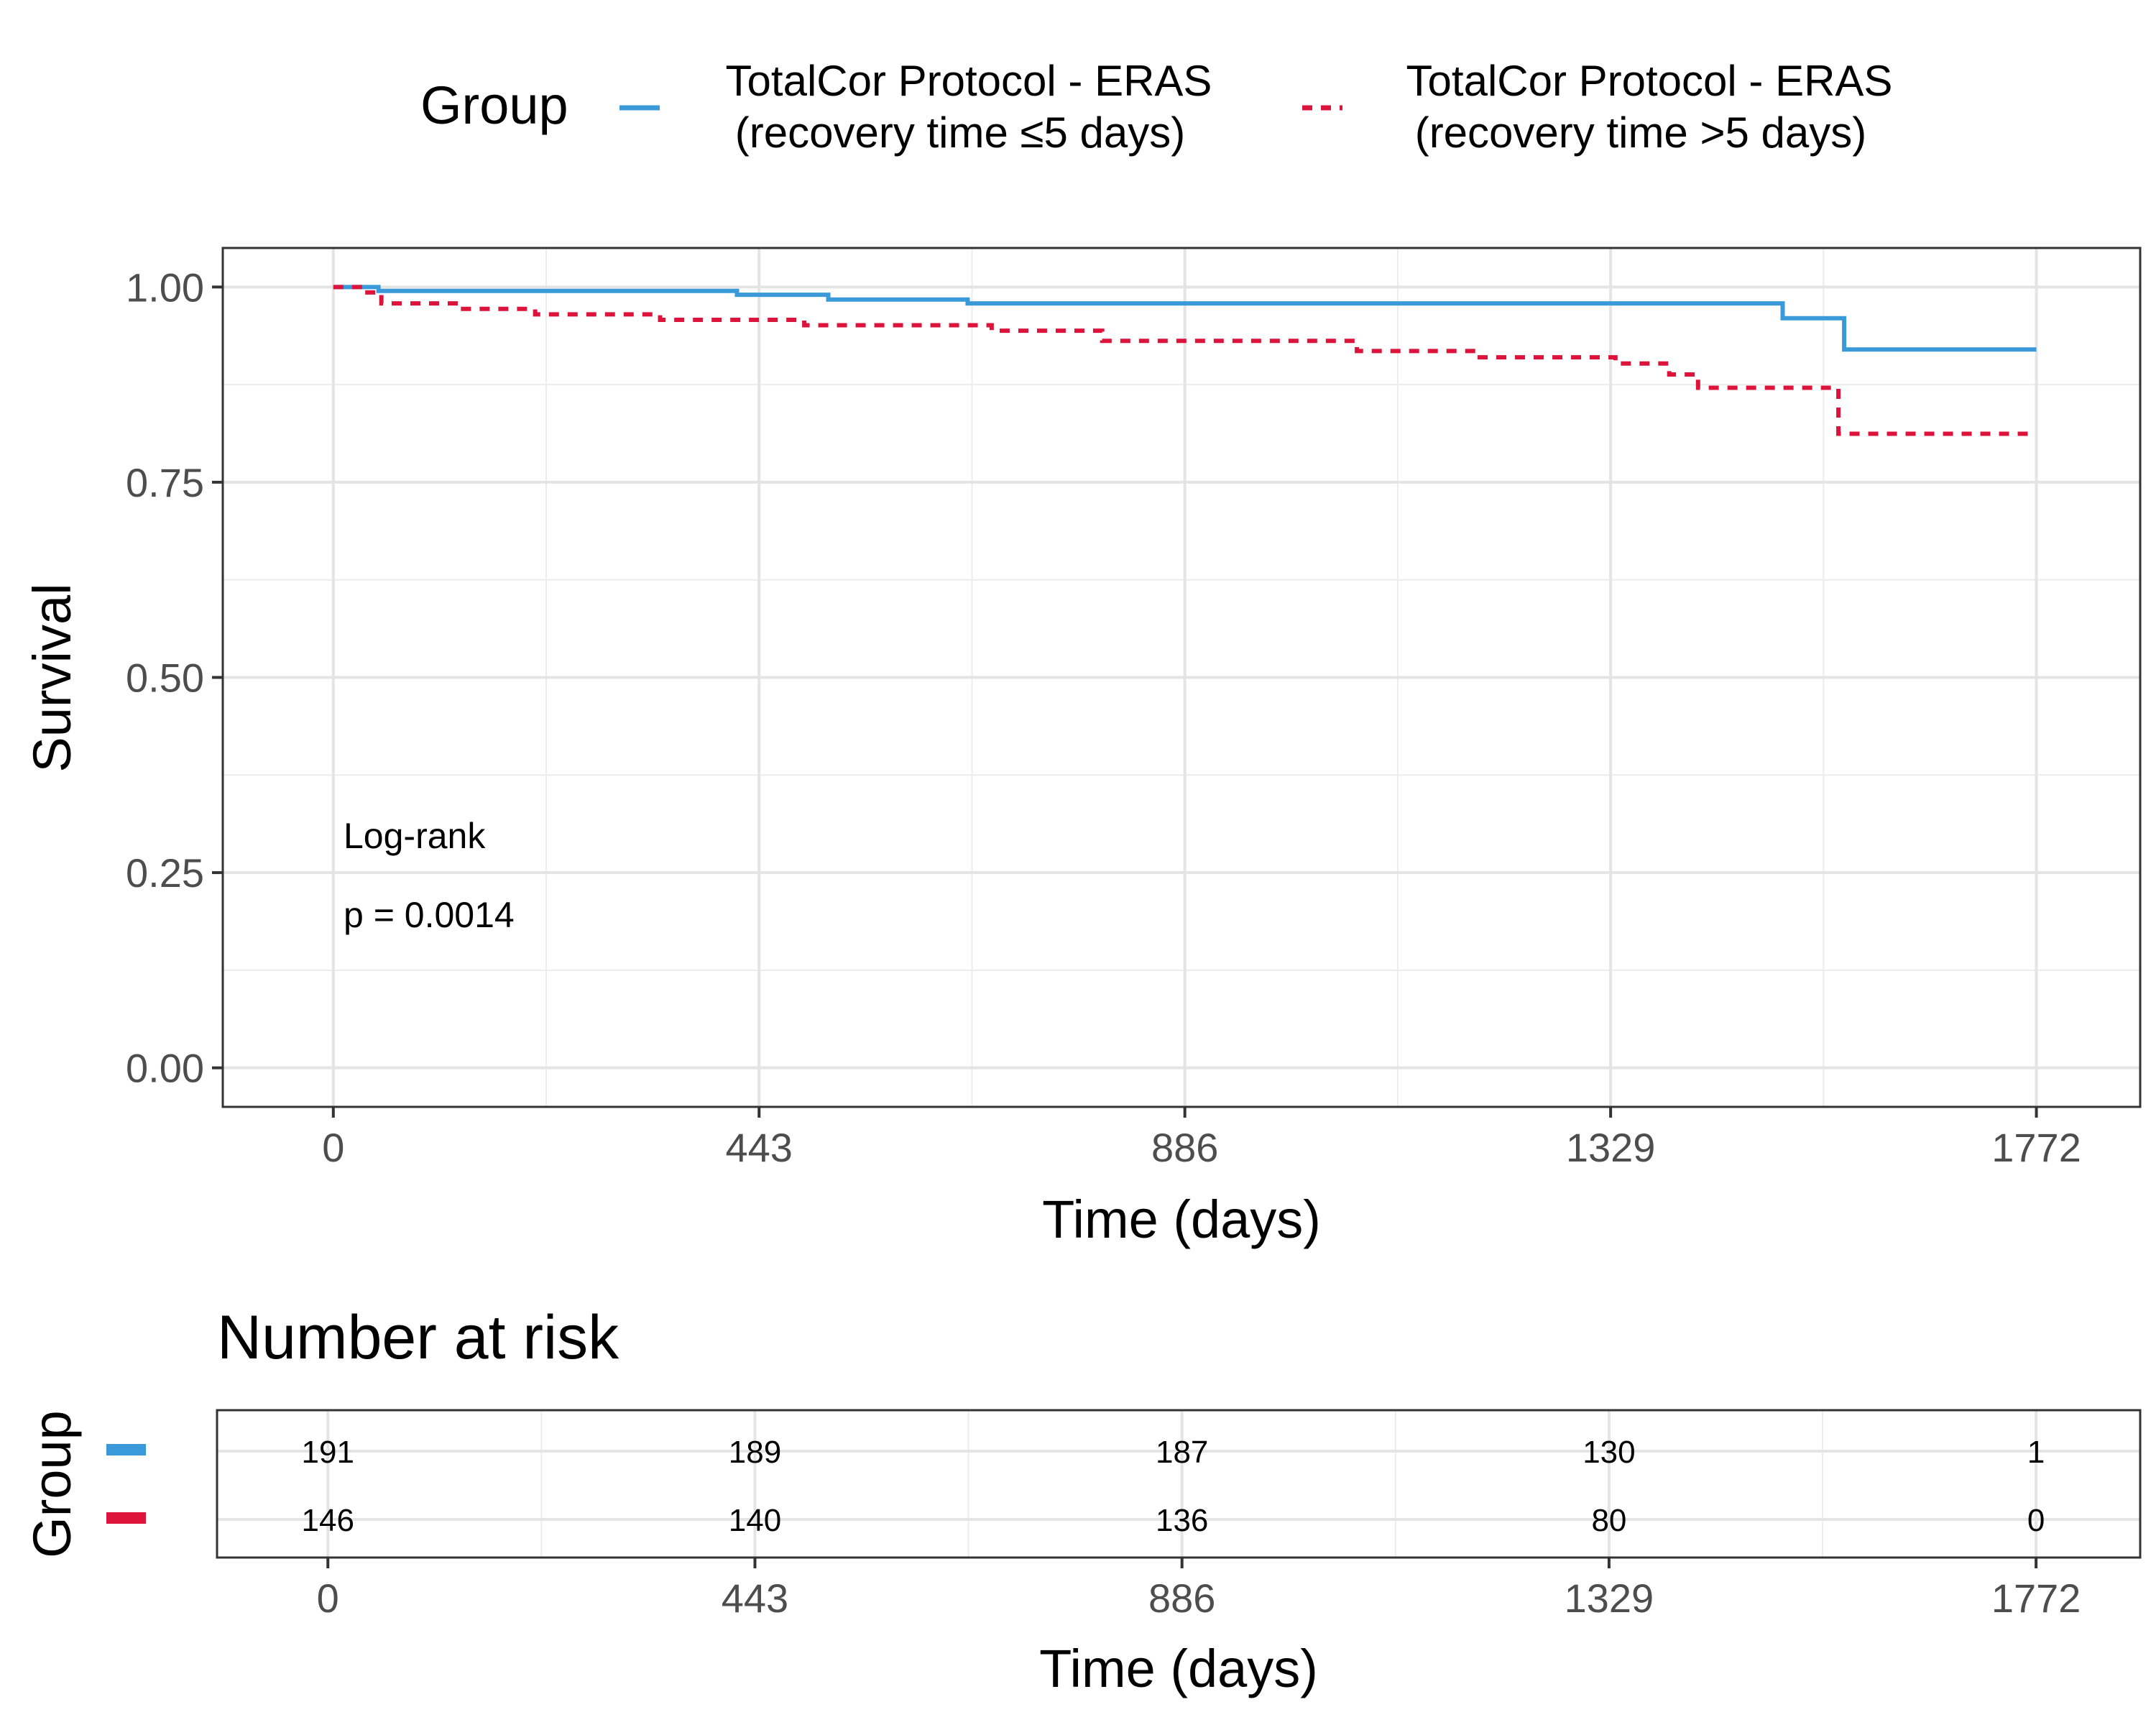 This screenshot has width=2156, height=1725. What do you see at coordinates (755, 1598) in the screenshot?
I see `risk-x-tick-label: 443` at bounding box center [755, 1598].